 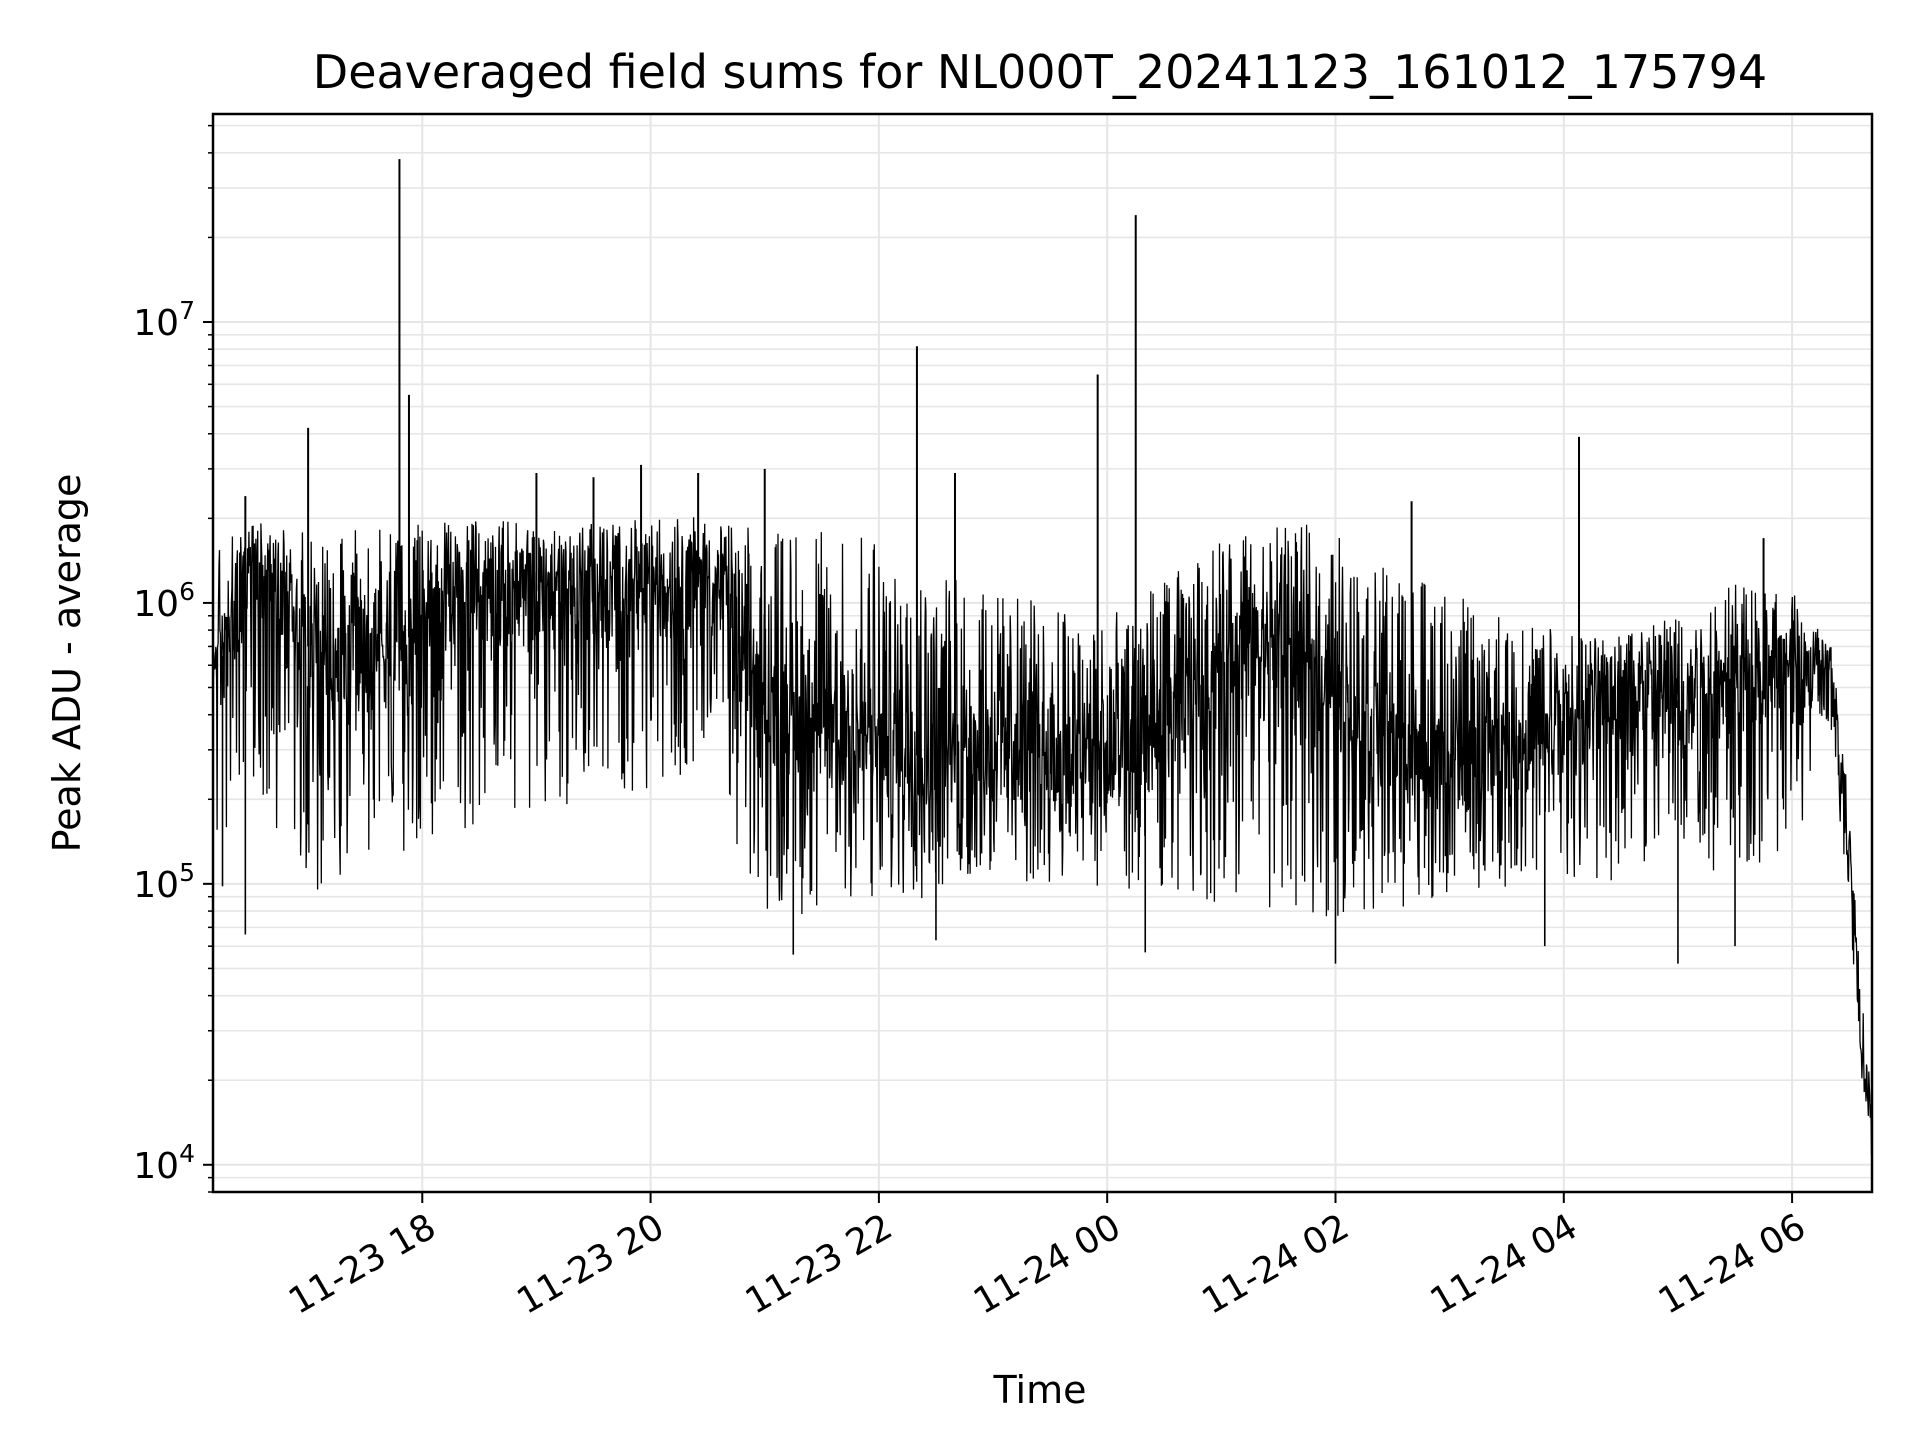 What do you see at coordinates (164, 601) in the screenshot?
I see `y-tick-label: 10⁶` at bounding box center [164, 601].